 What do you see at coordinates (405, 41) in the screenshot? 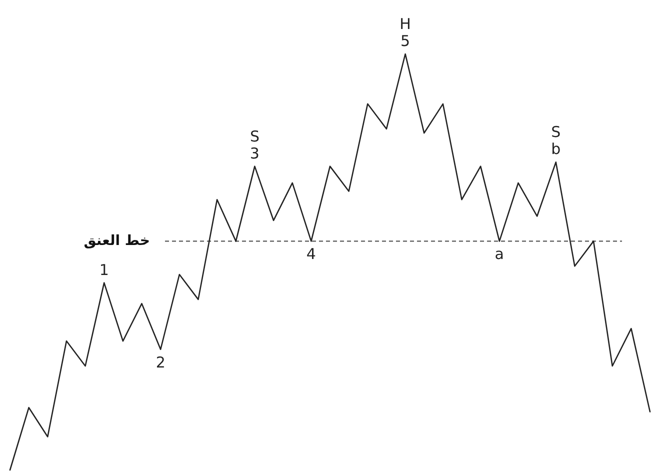
I see `annotation: 5` at bounding box center [405, 41].